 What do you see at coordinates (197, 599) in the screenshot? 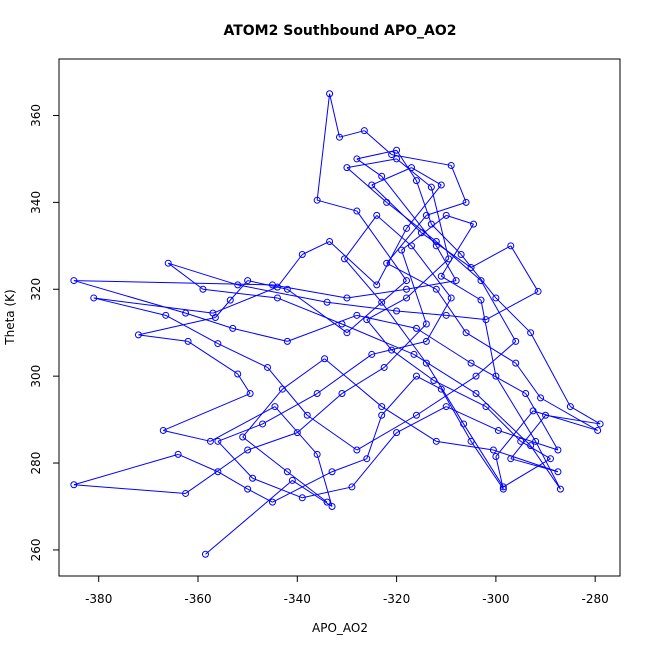
I see `x-tick-label: -360` at bounding box center [197, 599].